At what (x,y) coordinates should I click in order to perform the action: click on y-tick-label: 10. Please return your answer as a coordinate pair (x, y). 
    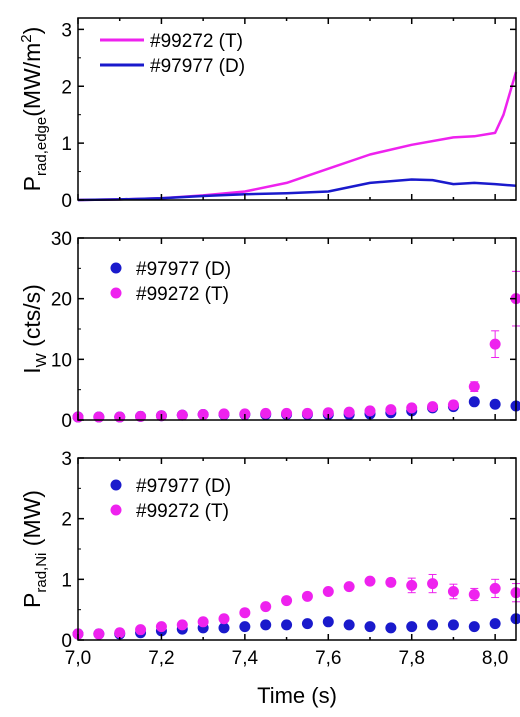
    Looking at the image, I should click on (61, 360).